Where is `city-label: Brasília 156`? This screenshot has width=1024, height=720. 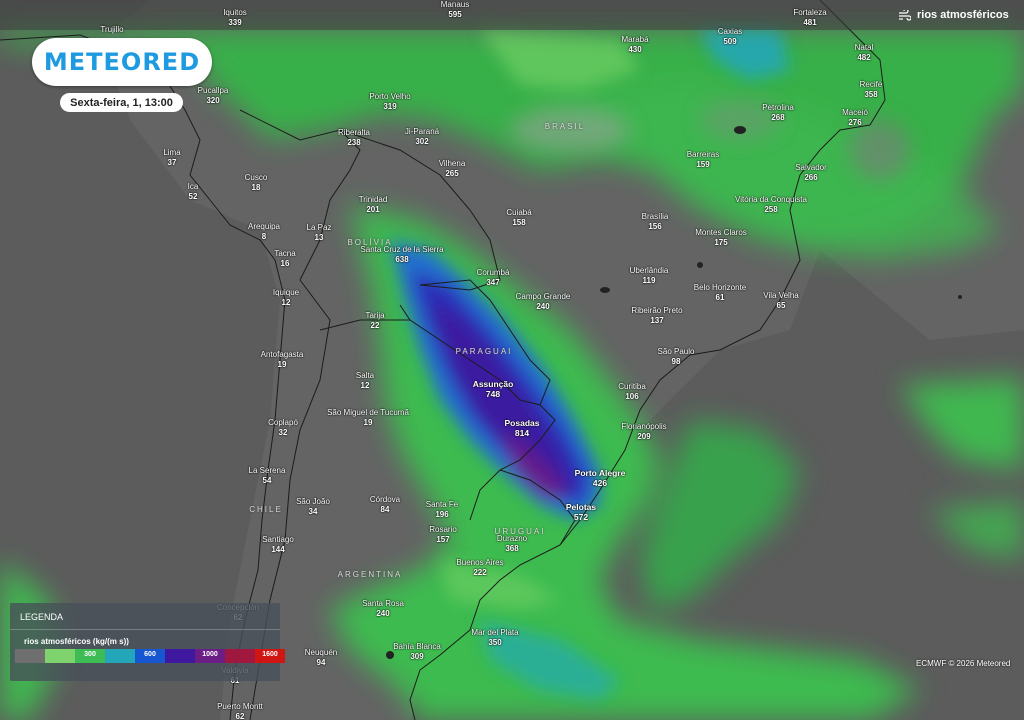
city-label: Brasília 156 is located at coordinates (655, 222).